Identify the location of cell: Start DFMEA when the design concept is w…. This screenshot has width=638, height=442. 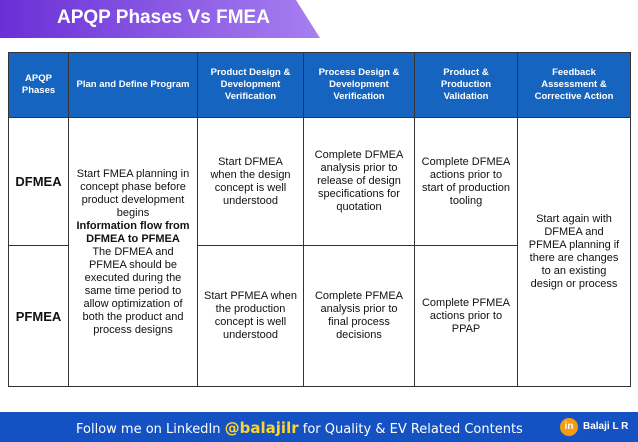
(250, 181).